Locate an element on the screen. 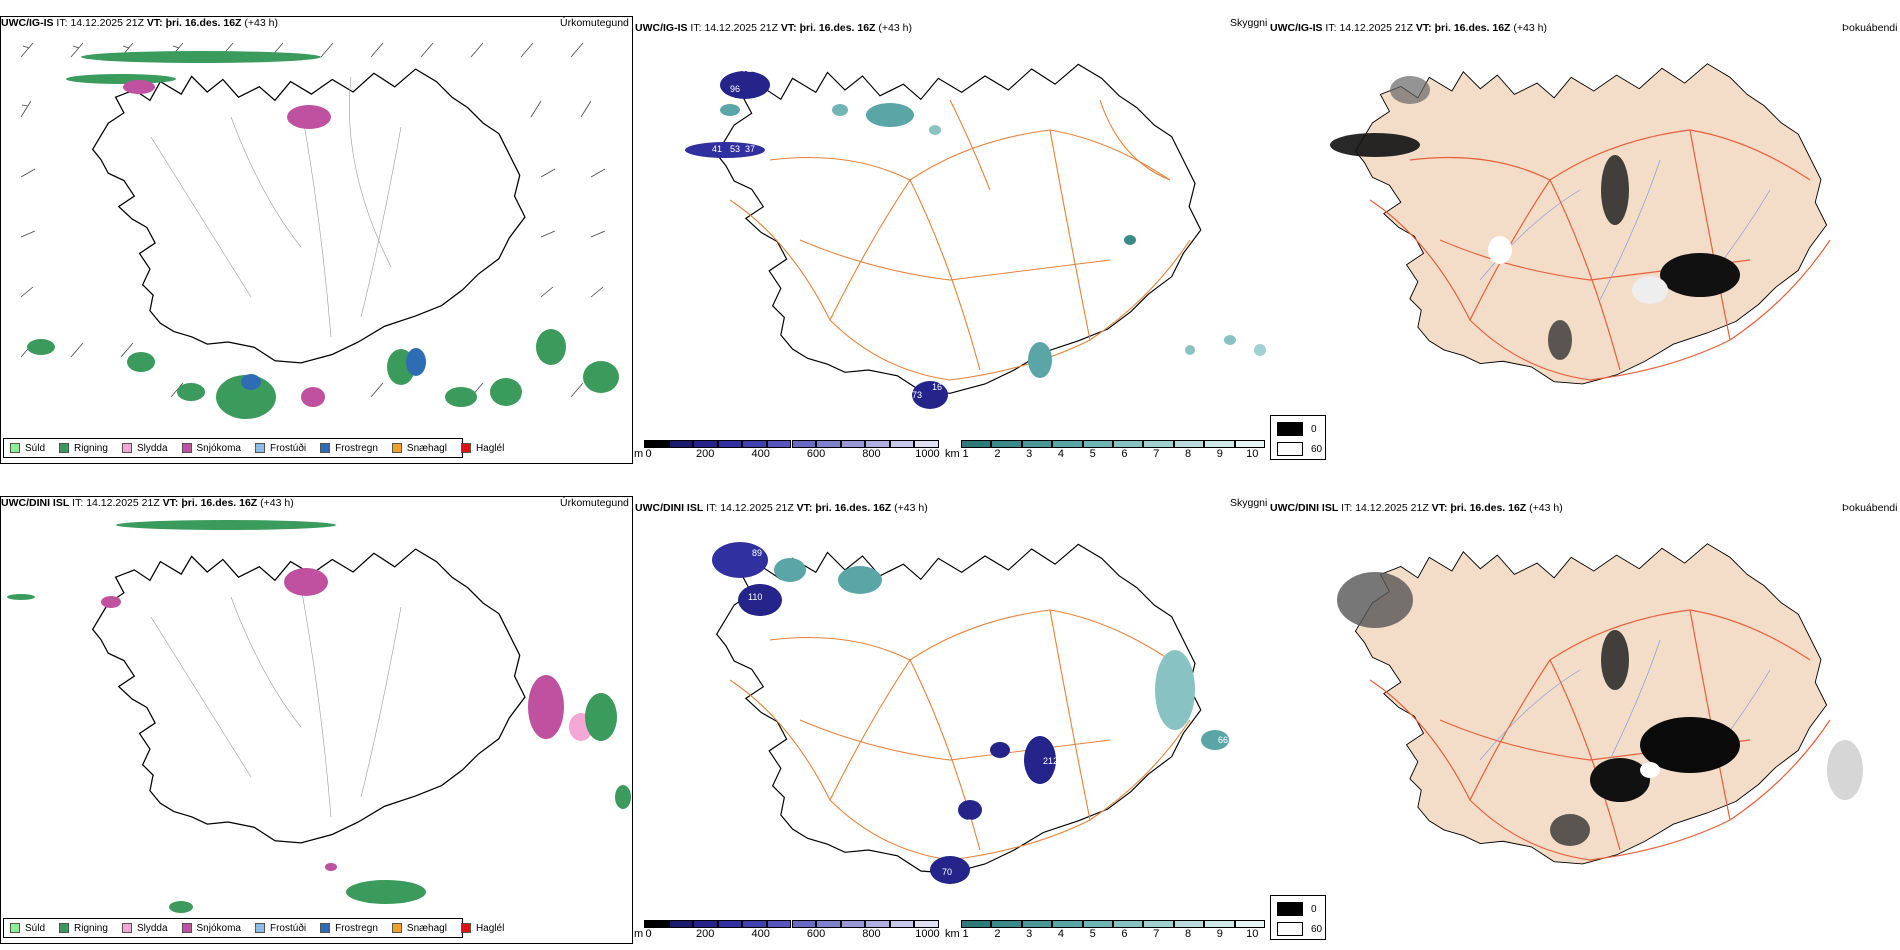 This screenshot has width=1900, height=950. legend-swatch-rigning is located at coordinates (64, 448).